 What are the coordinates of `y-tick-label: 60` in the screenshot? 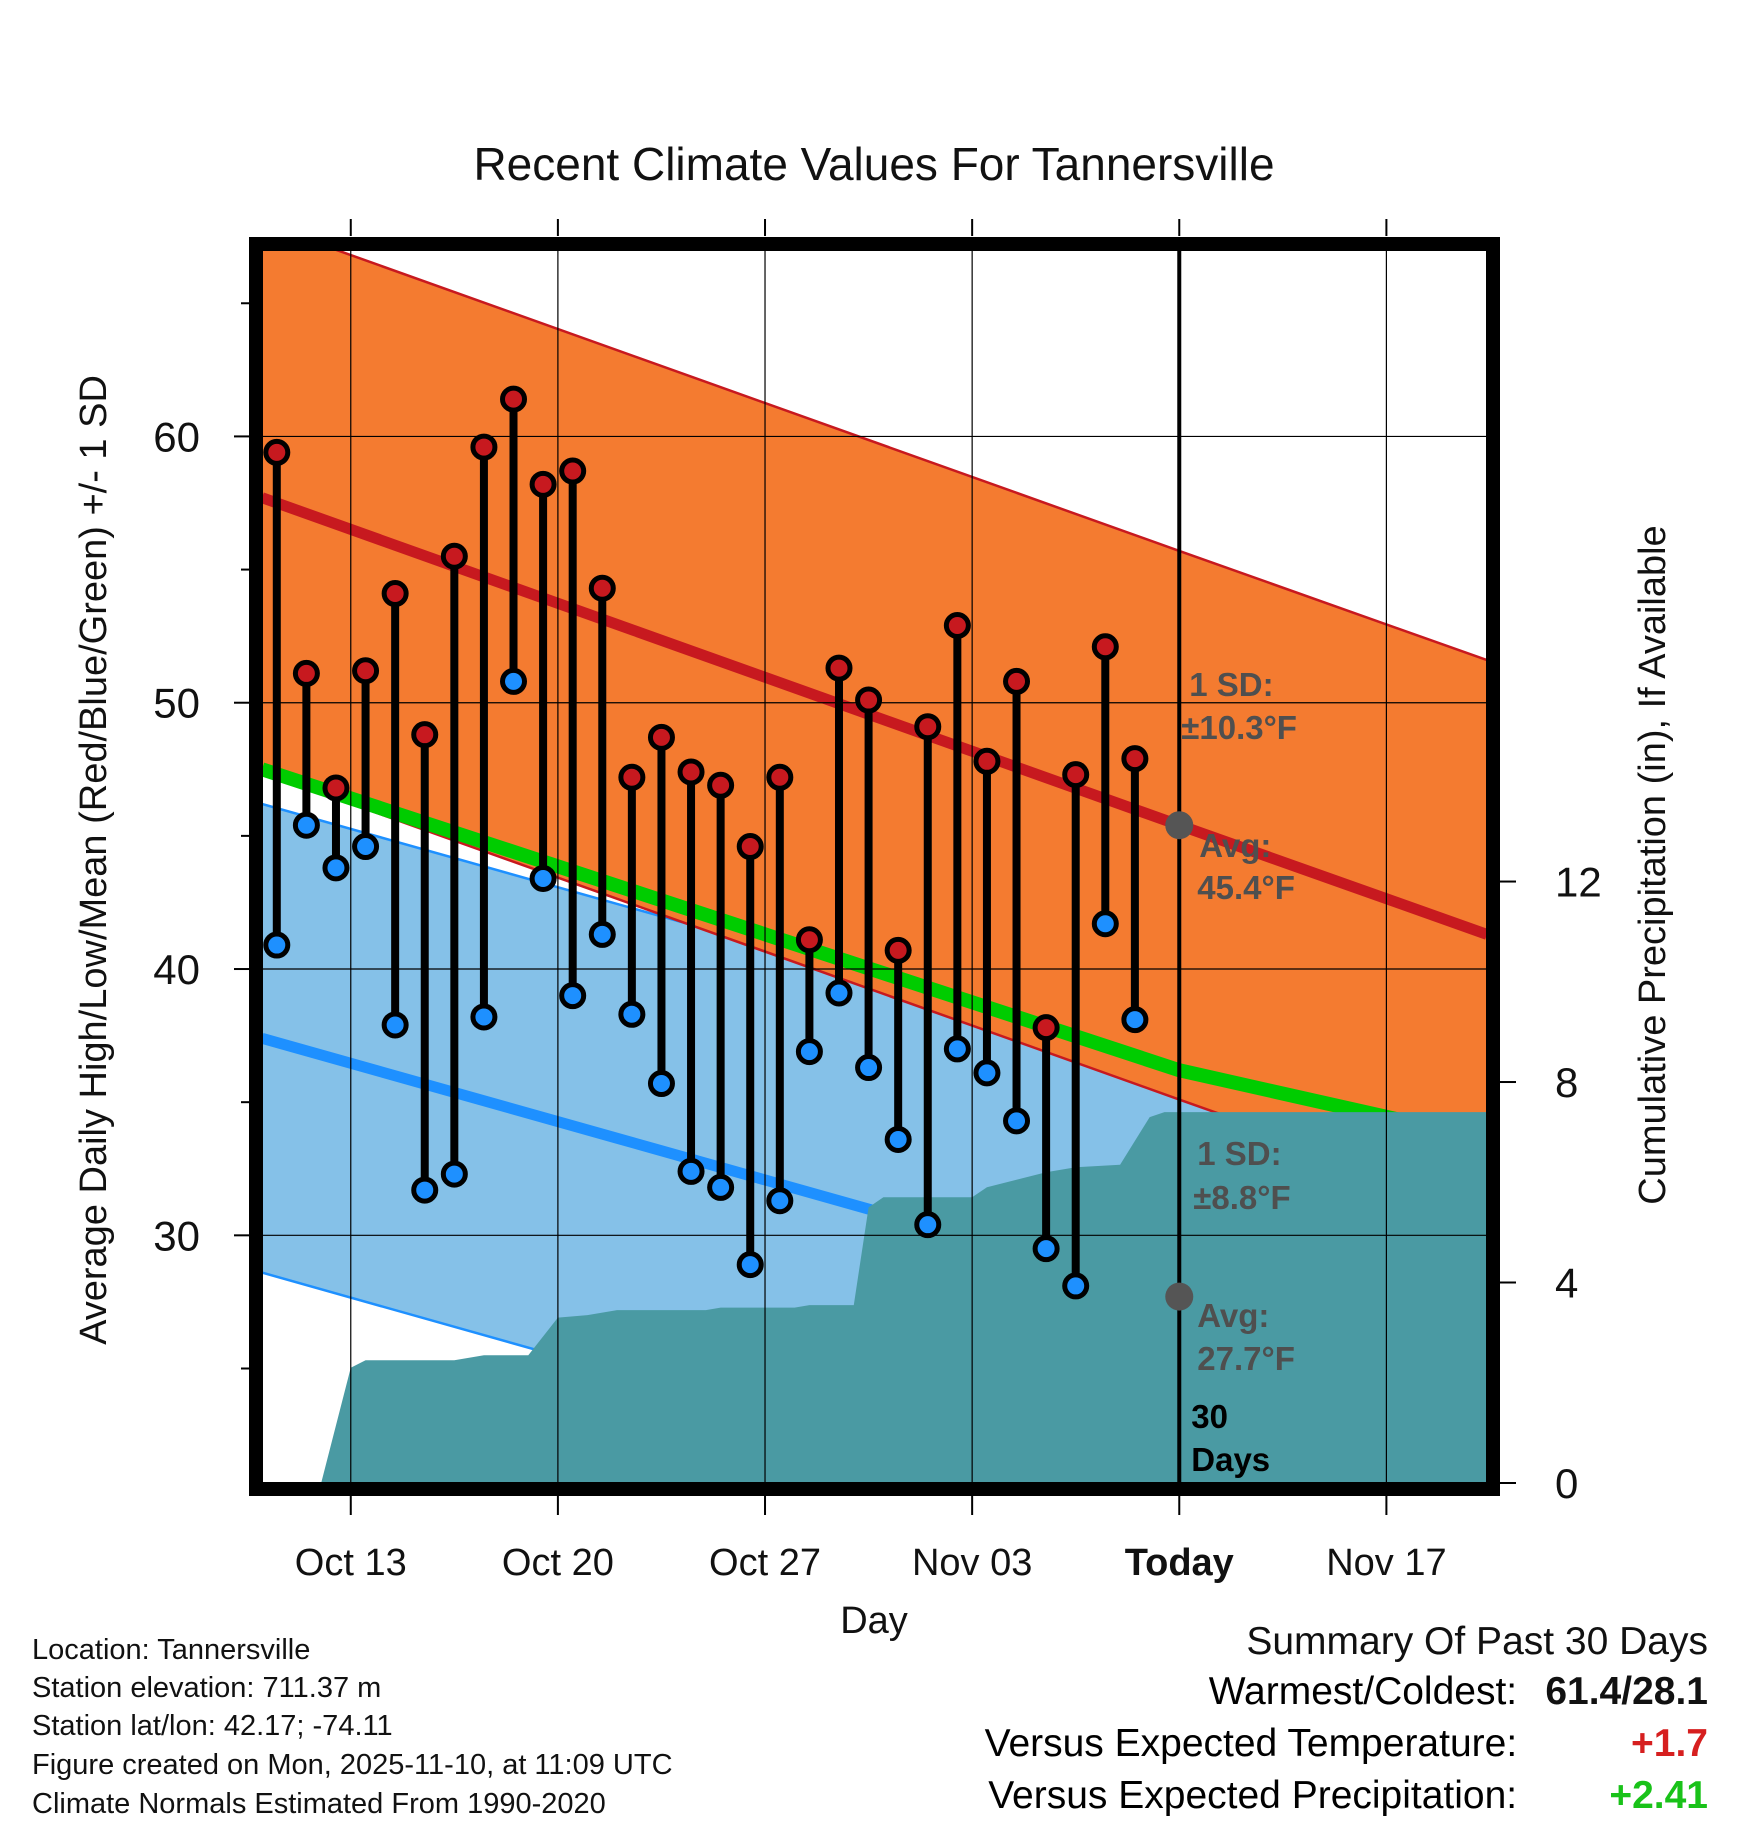 It's located at (176, 436).